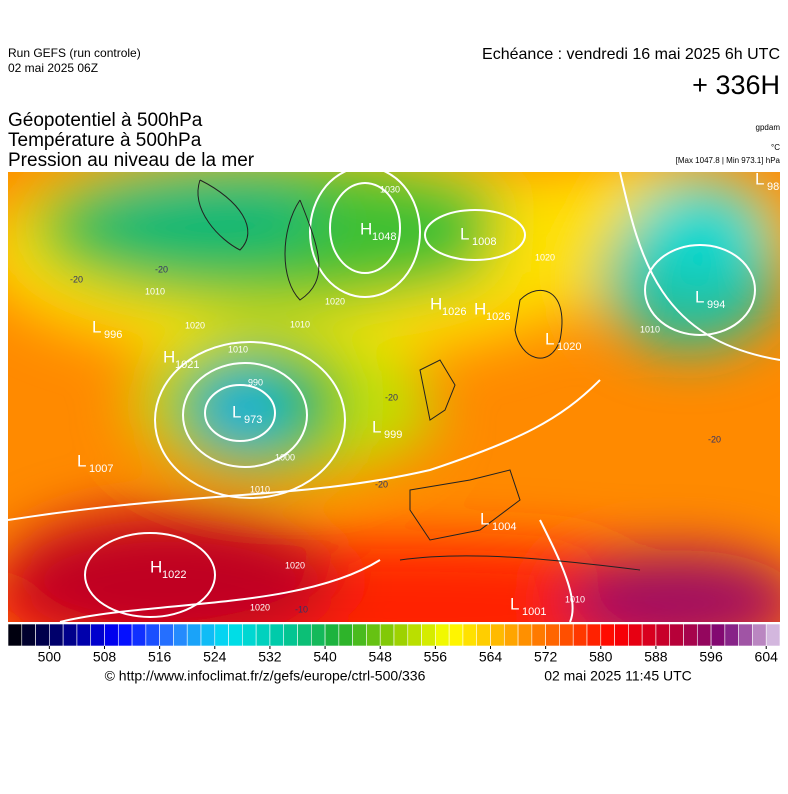 This screenshot has height=794, width=788. Describe the element at coordinates (187, 365) in the screenshot. I see `pressure-center-value: 1021` at that location.